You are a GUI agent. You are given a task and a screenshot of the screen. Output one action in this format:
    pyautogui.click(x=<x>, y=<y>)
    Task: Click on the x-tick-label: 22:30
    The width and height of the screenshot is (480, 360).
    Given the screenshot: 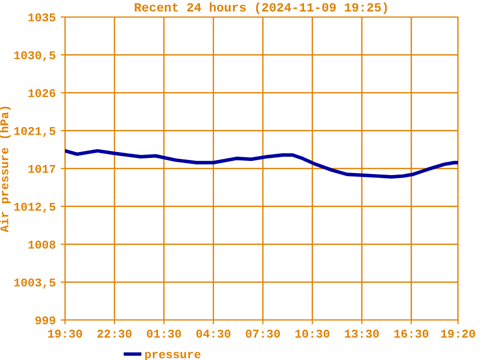 What is the action you would take?
    pyautogui.click(x=114, y=334)
    